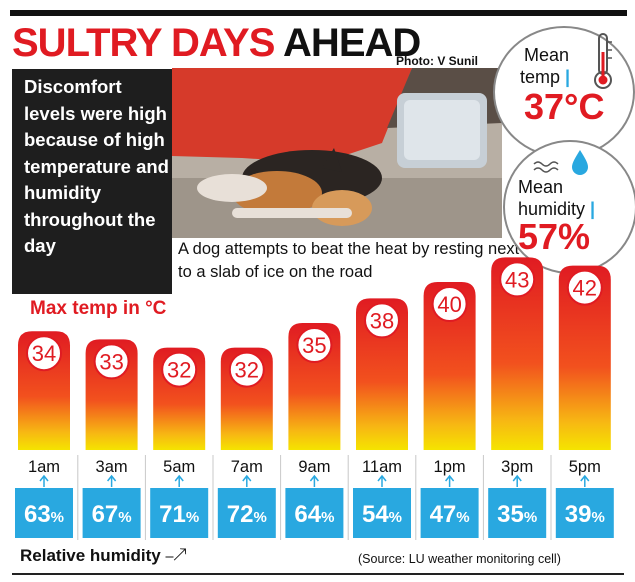 This screenshot has width=635, height=582. Describe the element at coordinates (603, 61) in the screenshot. I see `thermometer-icon` at that location.